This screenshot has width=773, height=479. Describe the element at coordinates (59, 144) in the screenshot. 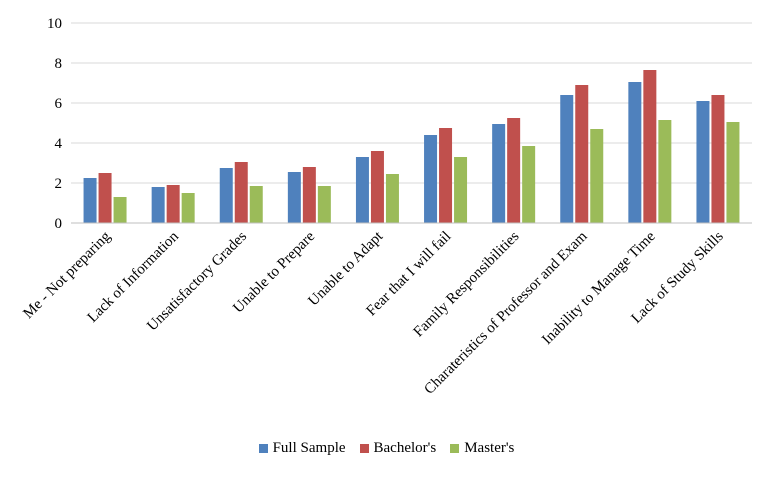

I see `y-tick-label: 4` at that location.